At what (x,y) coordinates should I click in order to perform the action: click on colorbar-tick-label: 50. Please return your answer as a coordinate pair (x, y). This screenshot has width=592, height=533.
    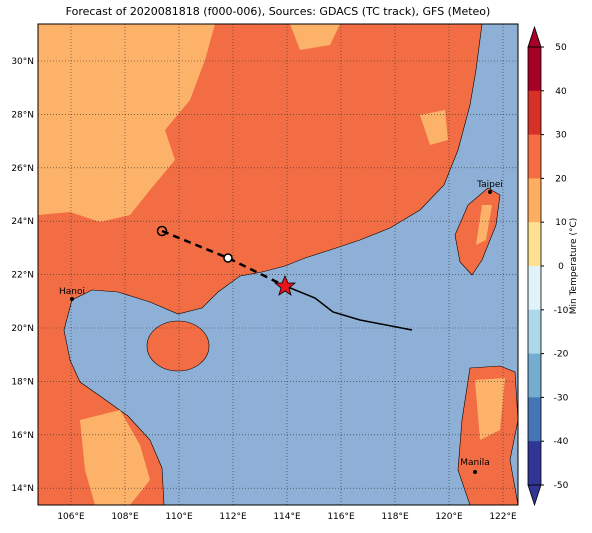
    Looking at the image, I should click on (561, 48).